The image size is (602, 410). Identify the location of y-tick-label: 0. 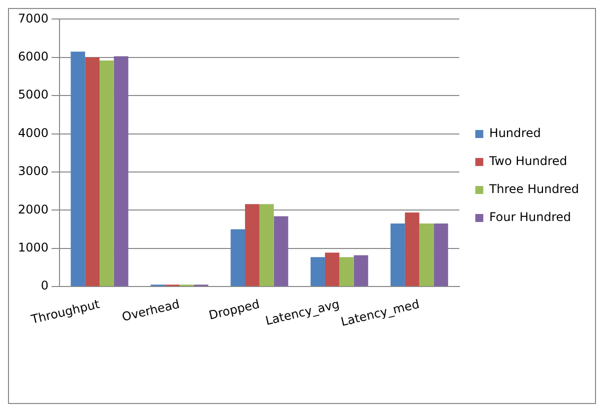
(44, 285).